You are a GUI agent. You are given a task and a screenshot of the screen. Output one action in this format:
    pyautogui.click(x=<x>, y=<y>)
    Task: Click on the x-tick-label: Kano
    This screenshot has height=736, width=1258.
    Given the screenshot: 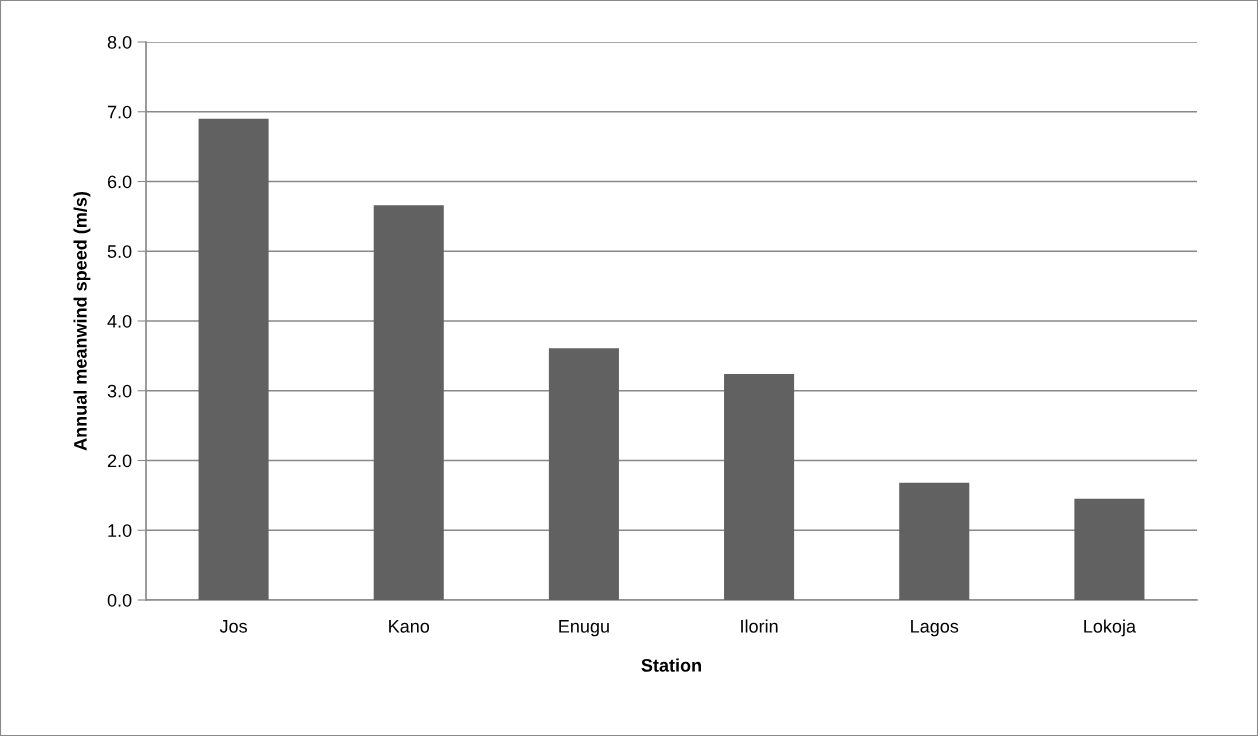 What is the action you would take?
    pyautogui.click(x=409, y=626)
    